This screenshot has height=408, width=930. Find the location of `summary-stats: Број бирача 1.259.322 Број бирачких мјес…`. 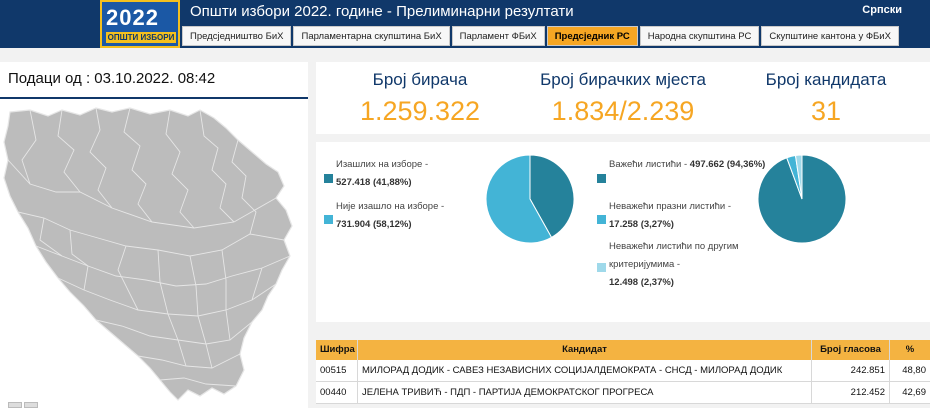

summary-stats: Број бирача 1.259.322 Број бирачких мјес… is located at coordinates (623, 98).